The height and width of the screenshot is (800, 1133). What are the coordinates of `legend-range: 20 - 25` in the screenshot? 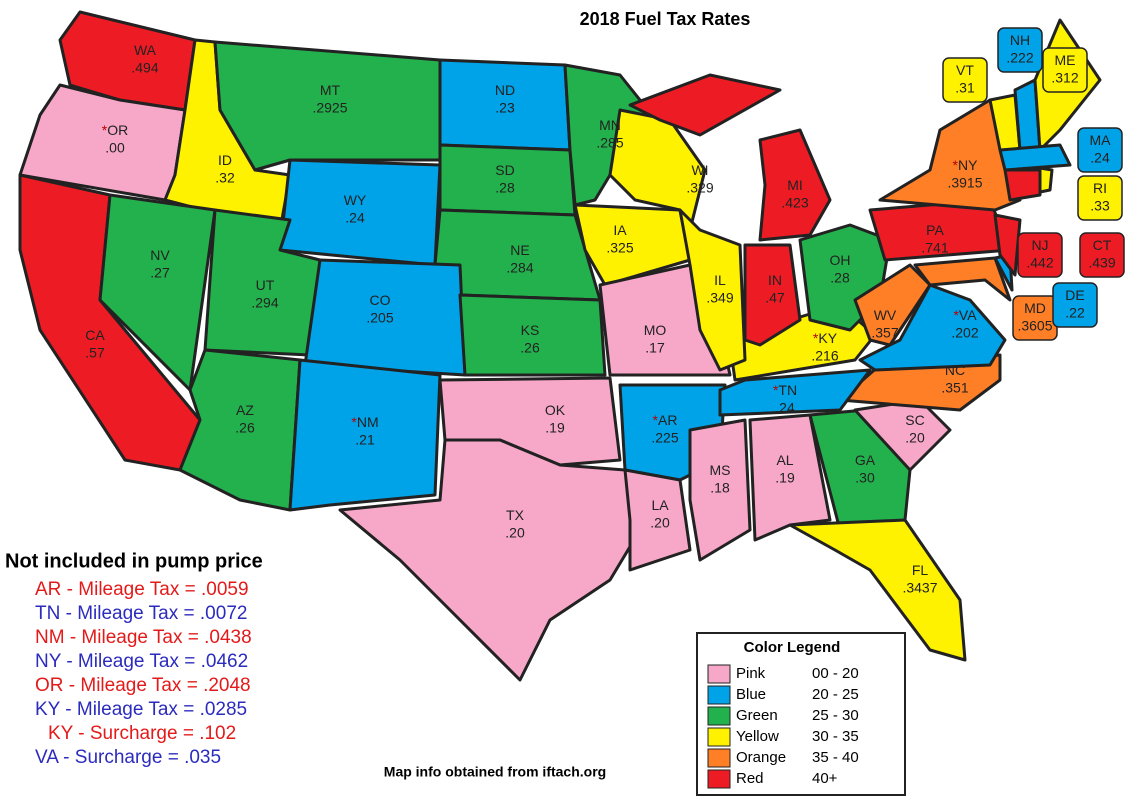 It's located at (835, 694).